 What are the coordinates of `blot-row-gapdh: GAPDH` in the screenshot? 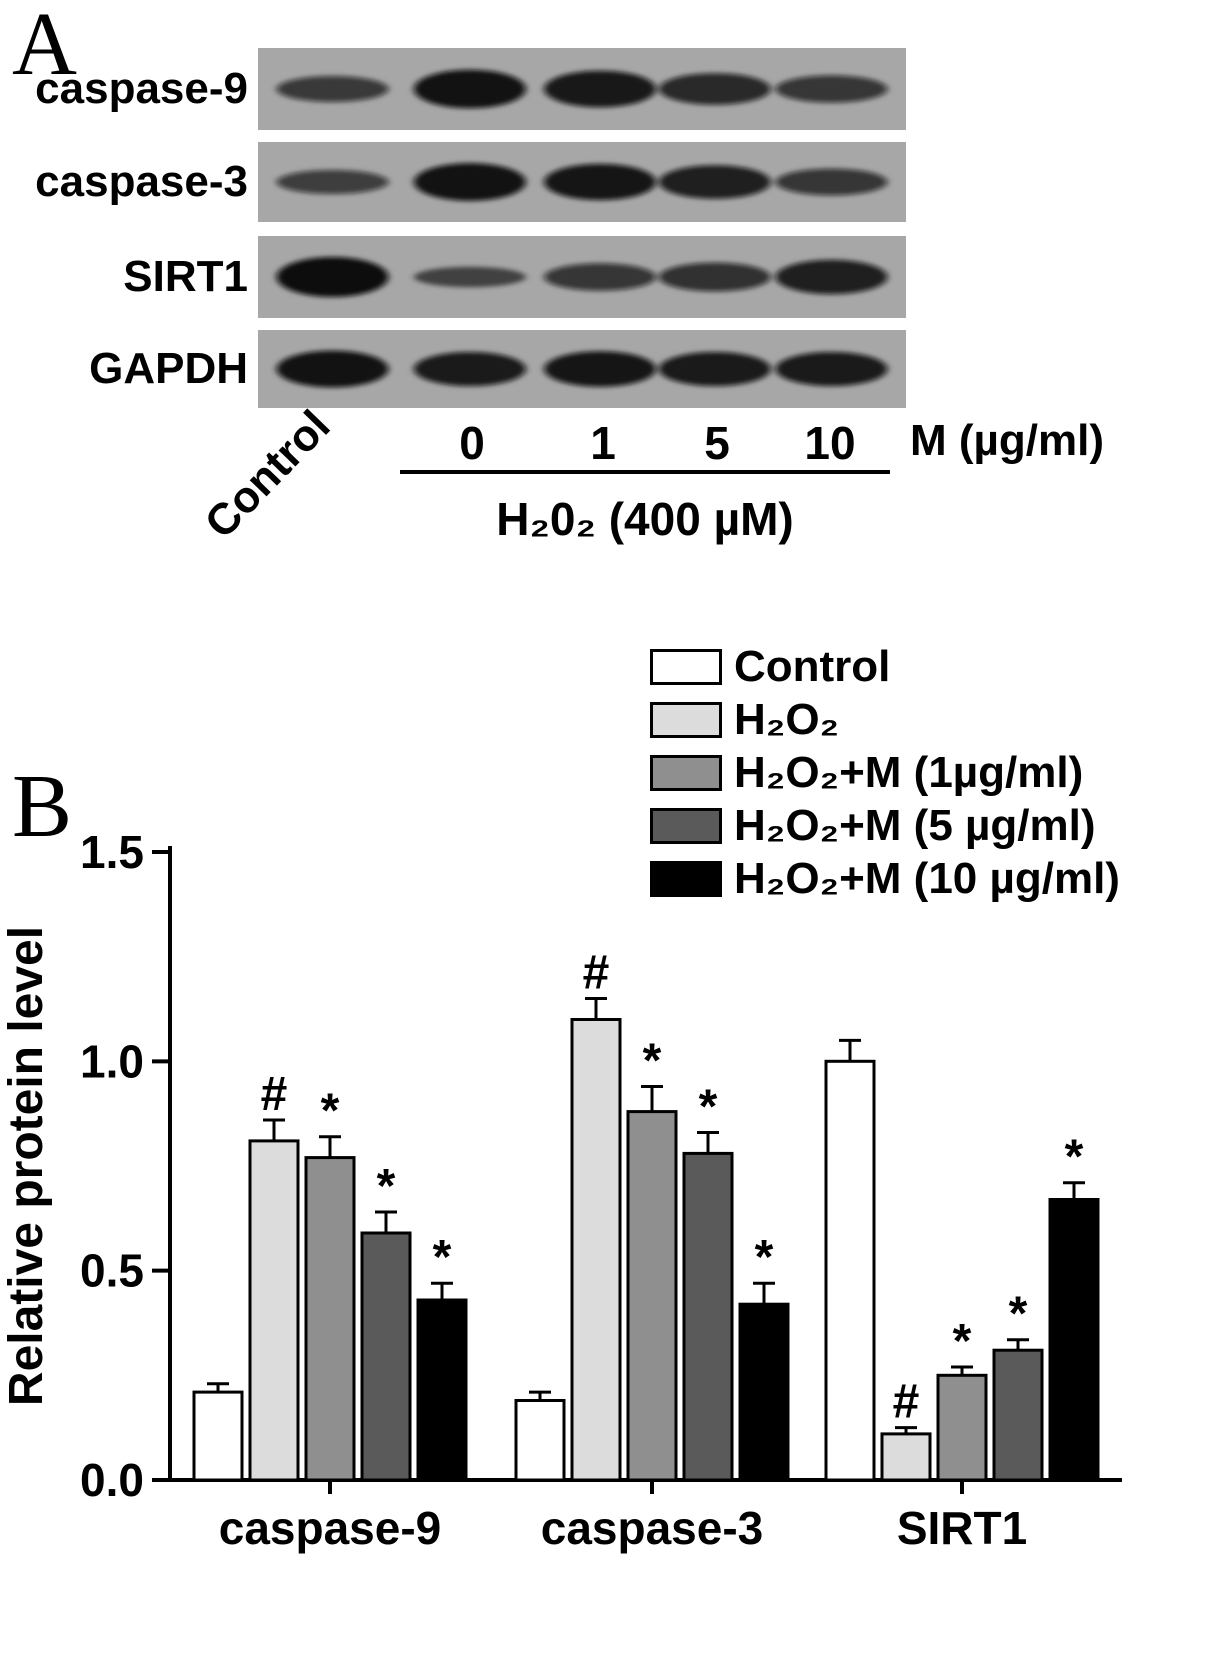 It's located at (453, 369).